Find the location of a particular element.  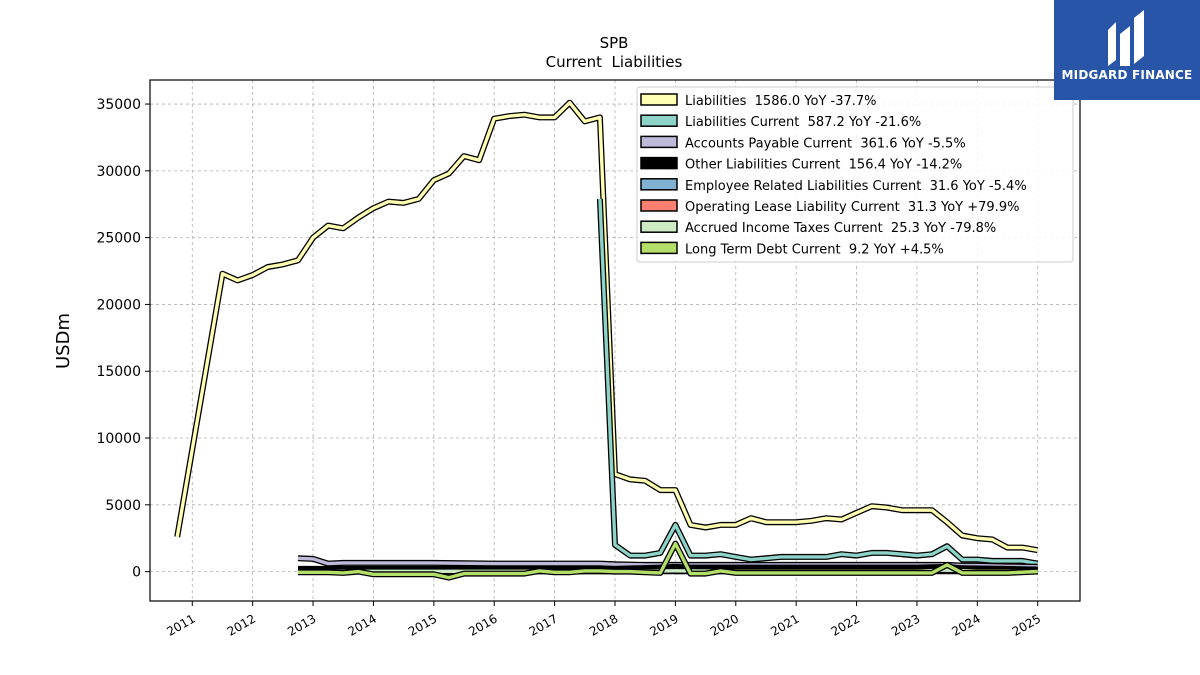

x-tick-label: 2015 is located at coordinates (422, 624).